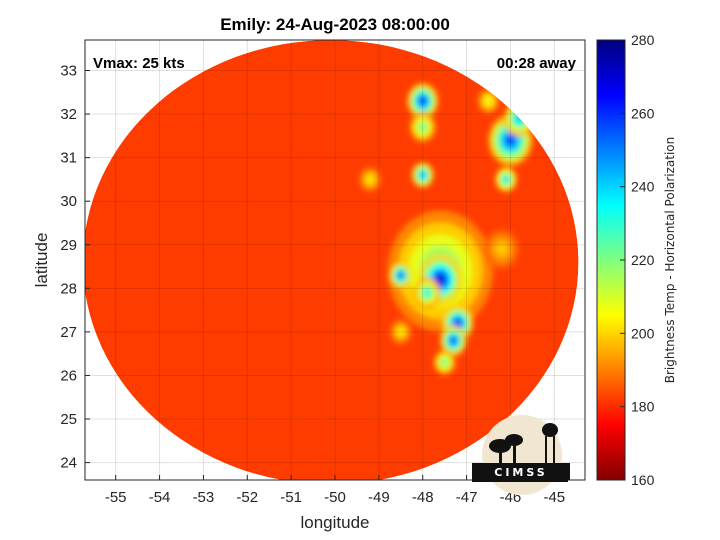  What do you see at coordinates (41, 260) in the screenshot?
I see `y-axis-label: latitude` at bounding box center [41, 260].